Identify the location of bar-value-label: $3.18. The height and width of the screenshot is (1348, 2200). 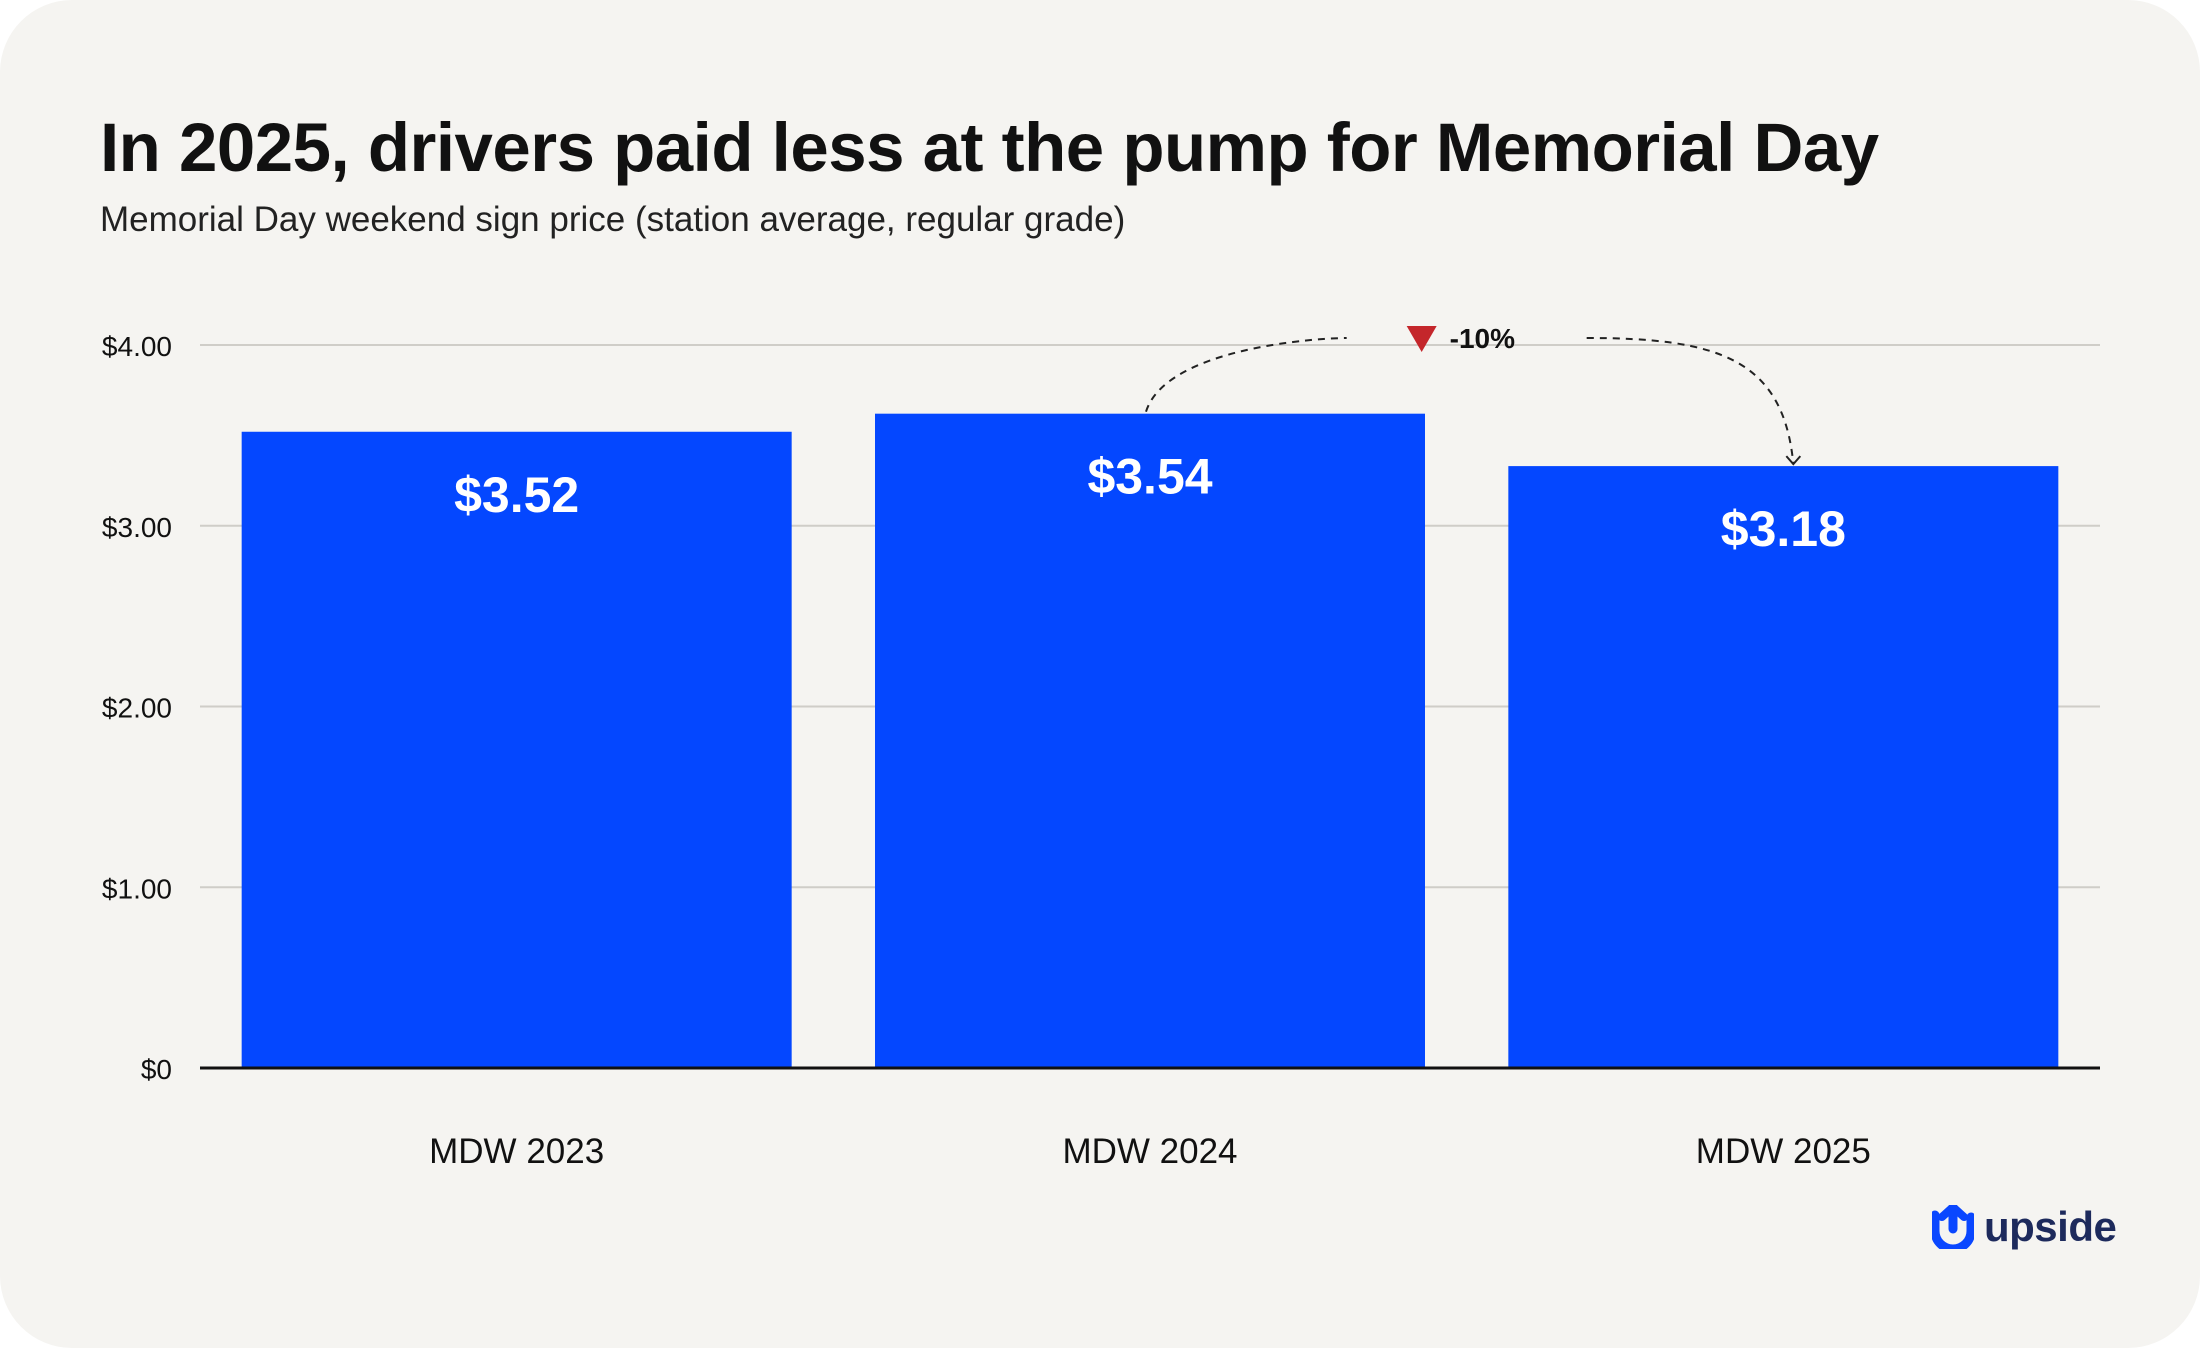
(1783, 529).